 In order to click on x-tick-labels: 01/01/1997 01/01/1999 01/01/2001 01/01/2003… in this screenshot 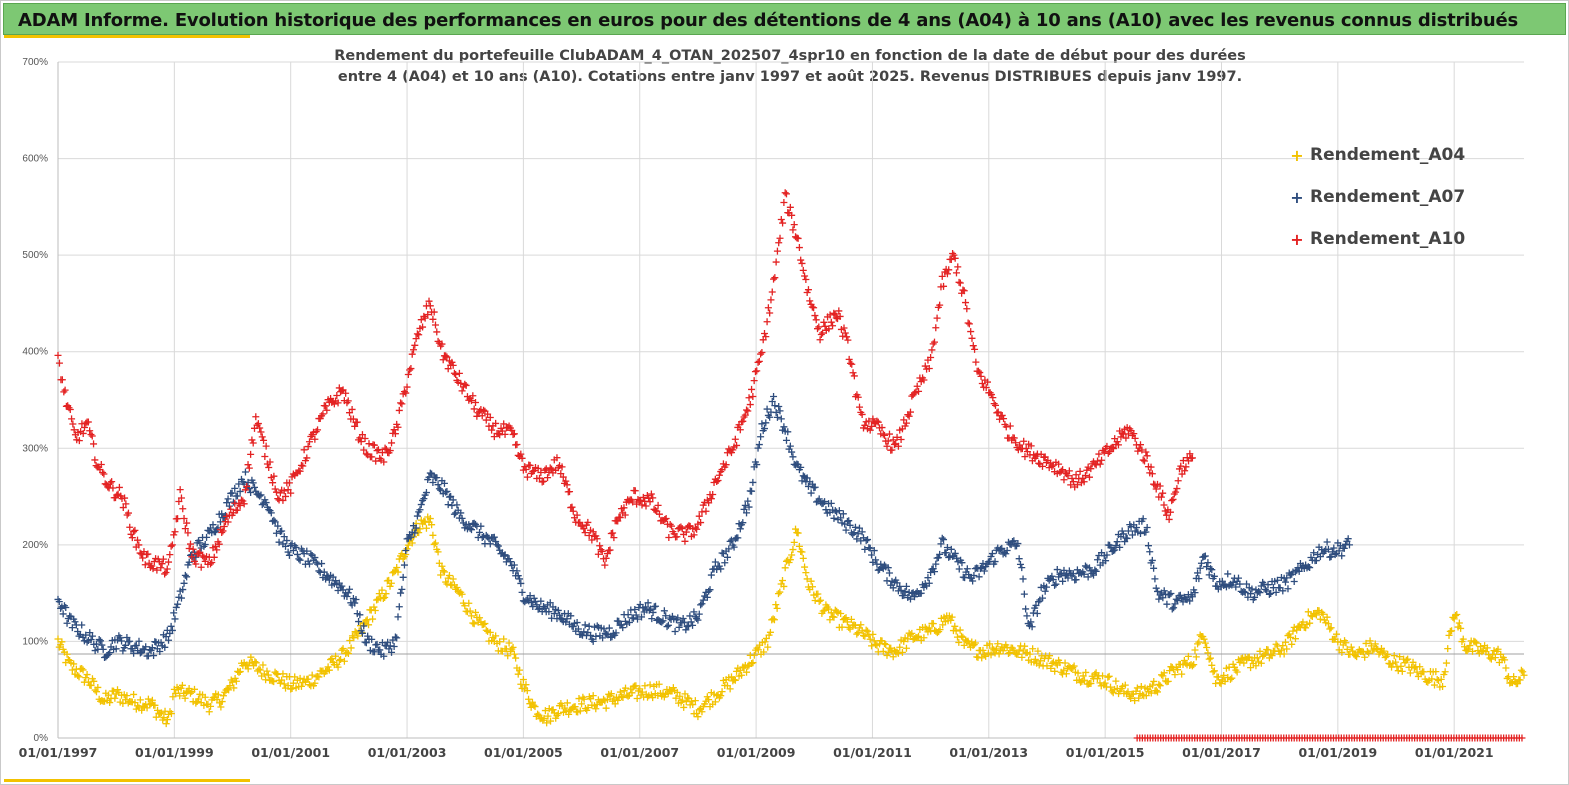, I will do `click(756, 752)`.